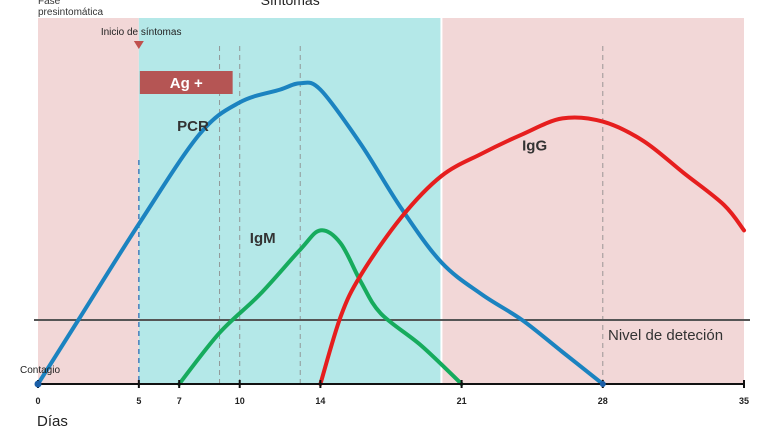  What do you see at coordinates (391, 405) in the screenshot?
I see `x-axis: 0 5 7 10 14 21 28 35 Días` at bounding box center [391, 405].